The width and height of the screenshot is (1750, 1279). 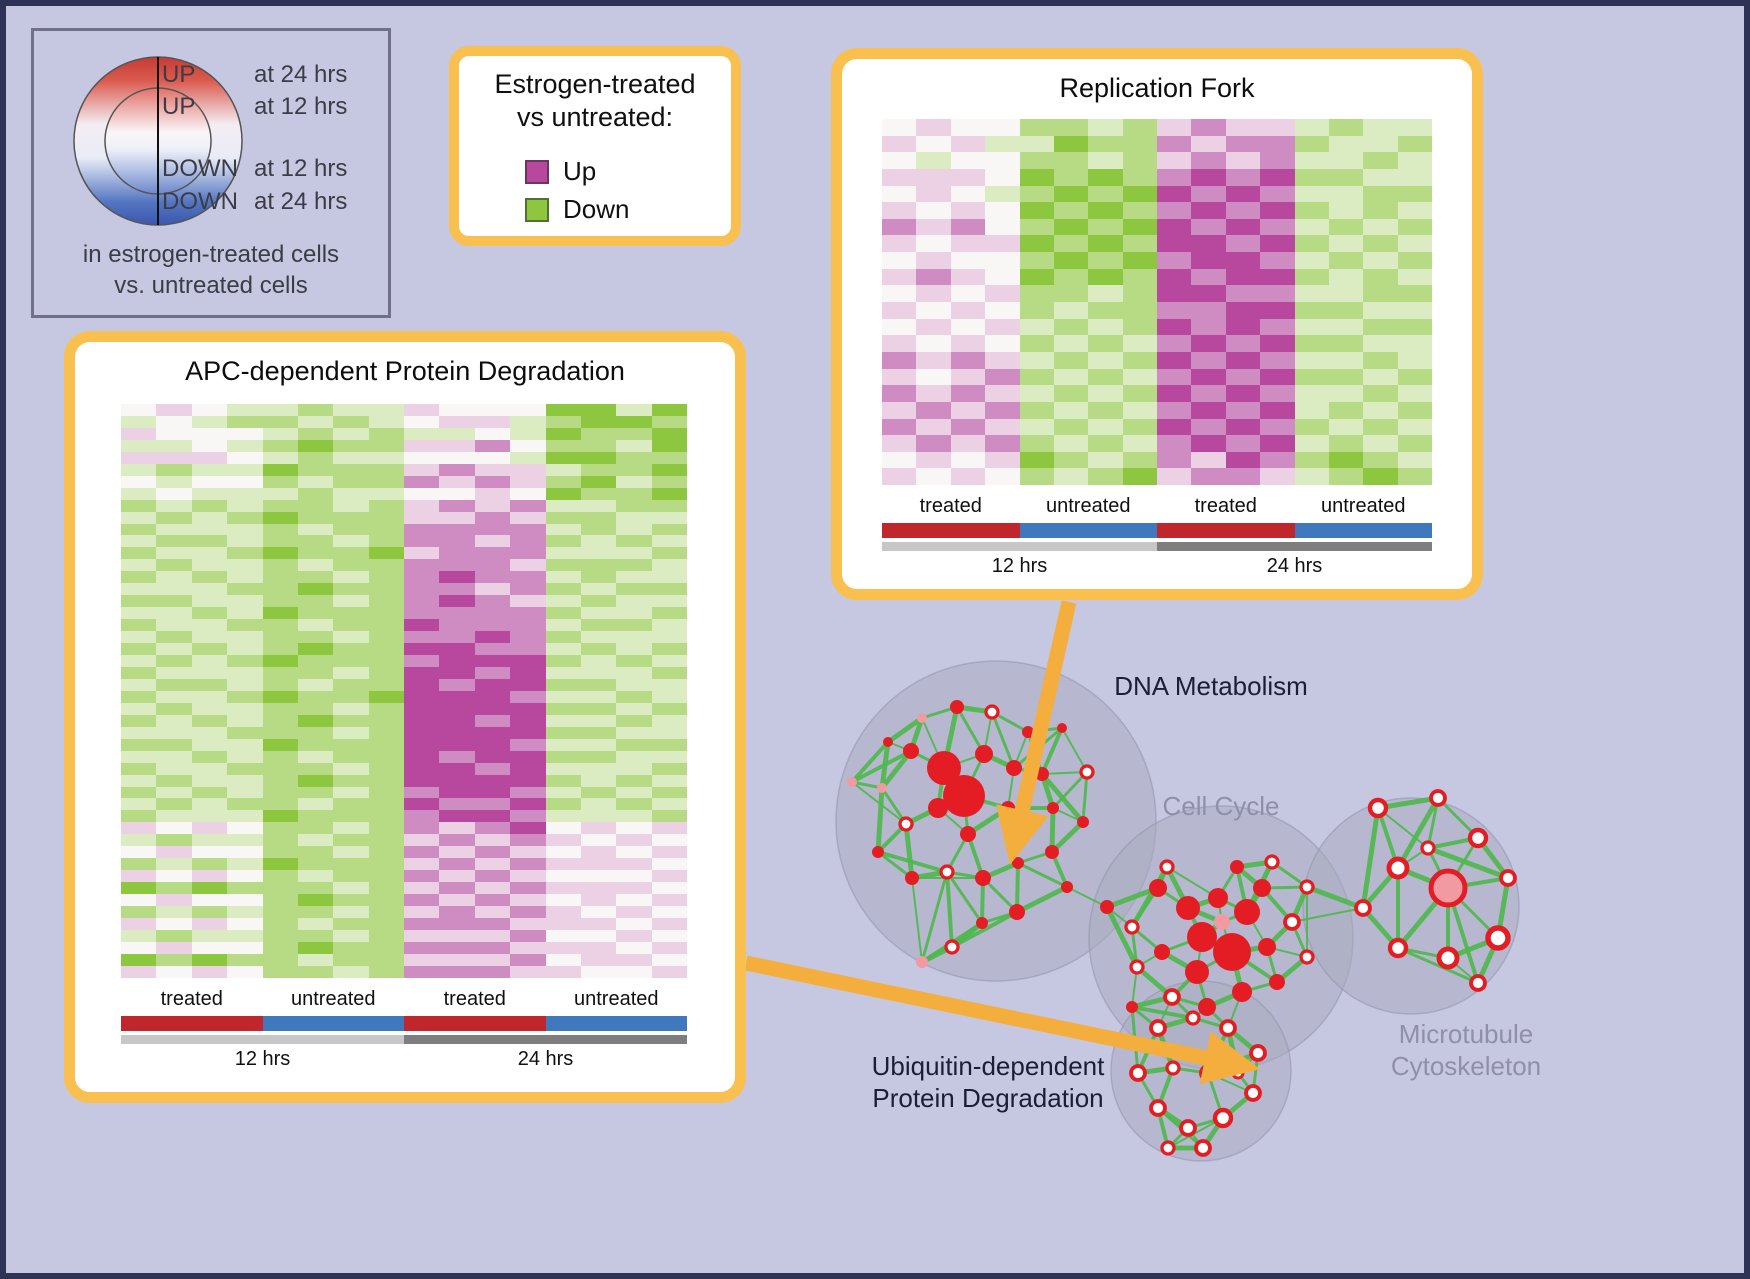 What do you see at coordinates (158, 141) in the screenshot?
I see `updown-ring-diagram` at bounding box center [158, 141].